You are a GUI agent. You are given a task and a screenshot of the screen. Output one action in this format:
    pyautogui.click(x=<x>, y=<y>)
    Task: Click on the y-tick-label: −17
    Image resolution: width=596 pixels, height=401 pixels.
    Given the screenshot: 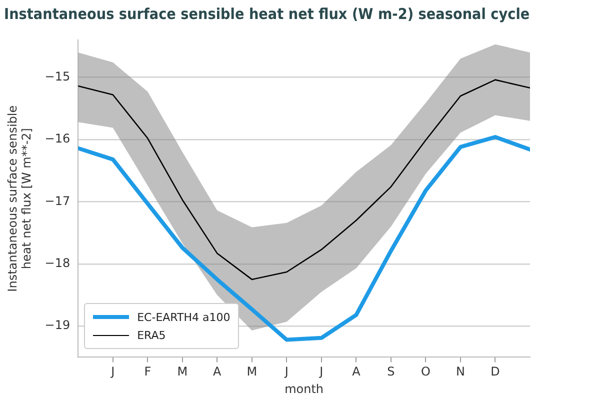 What is the action you would take?
    pyautogui.click(x=57, y=201)
    